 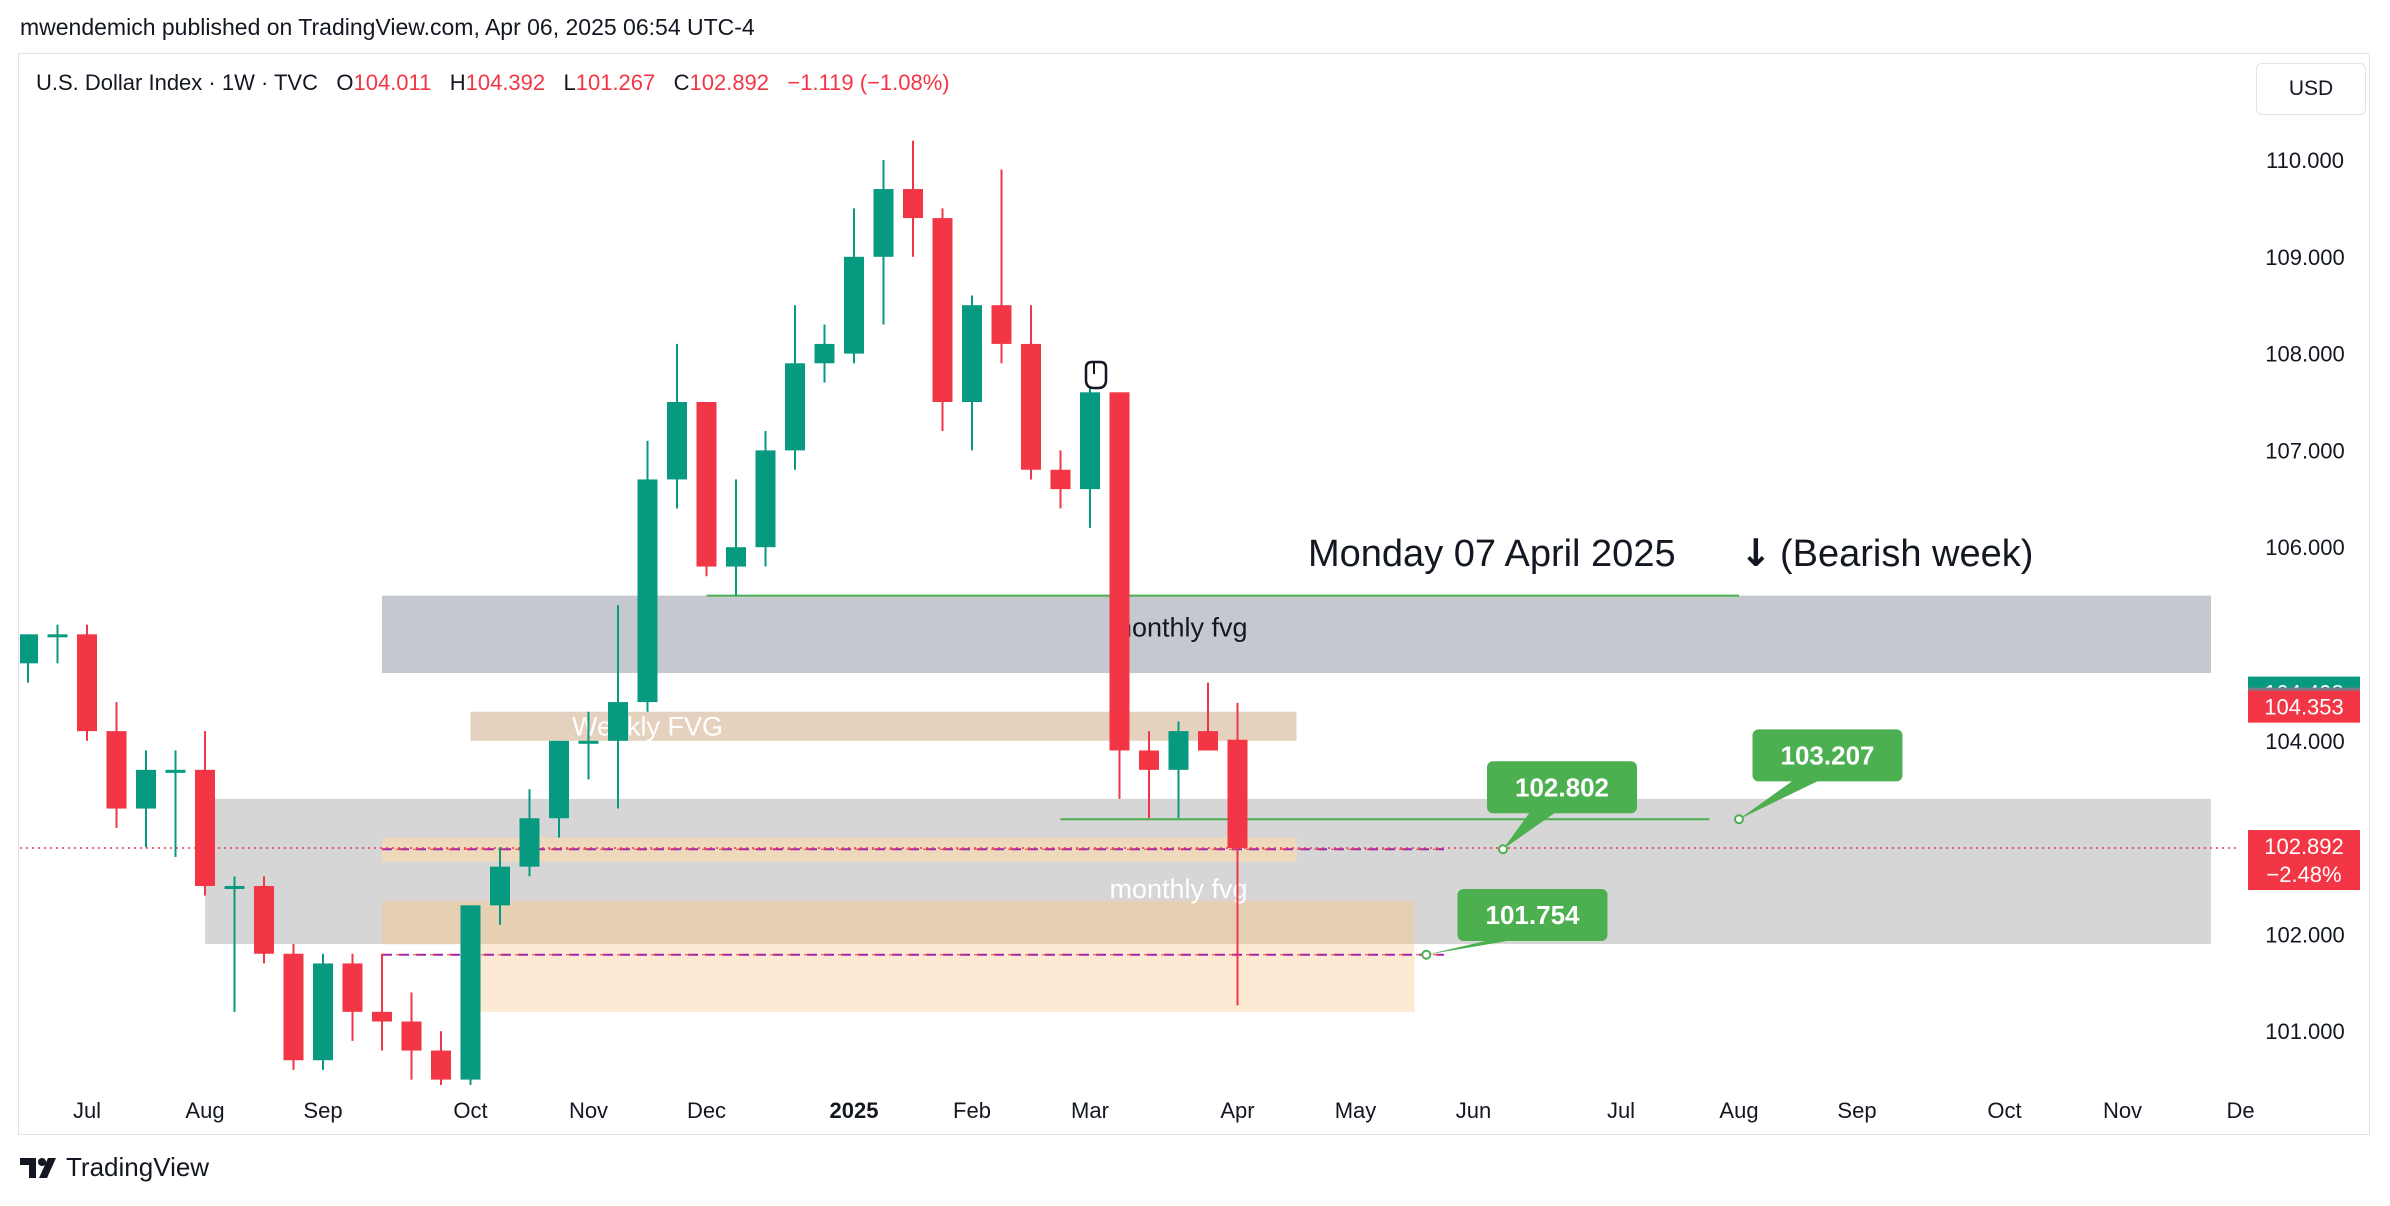 I want to click on low-value: 101.267, so click(x=615, y=82).